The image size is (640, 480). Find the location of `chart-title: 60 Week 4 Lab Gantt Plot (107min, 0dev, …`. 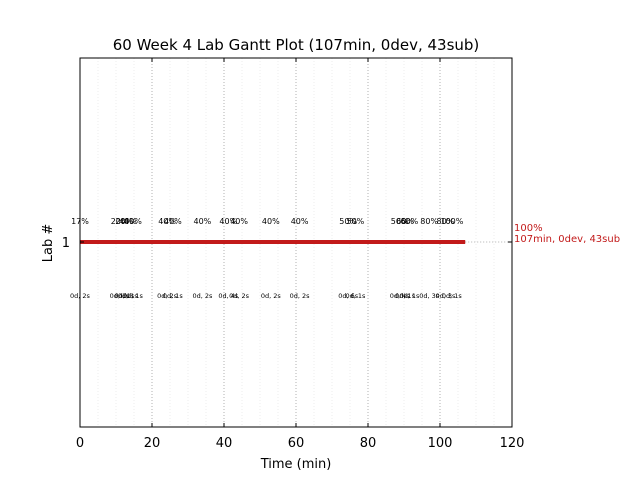

chart-title: 60 Week 4 Lab Gantt Plot (107min, 0dev, … is located at coordinates (296, 45).